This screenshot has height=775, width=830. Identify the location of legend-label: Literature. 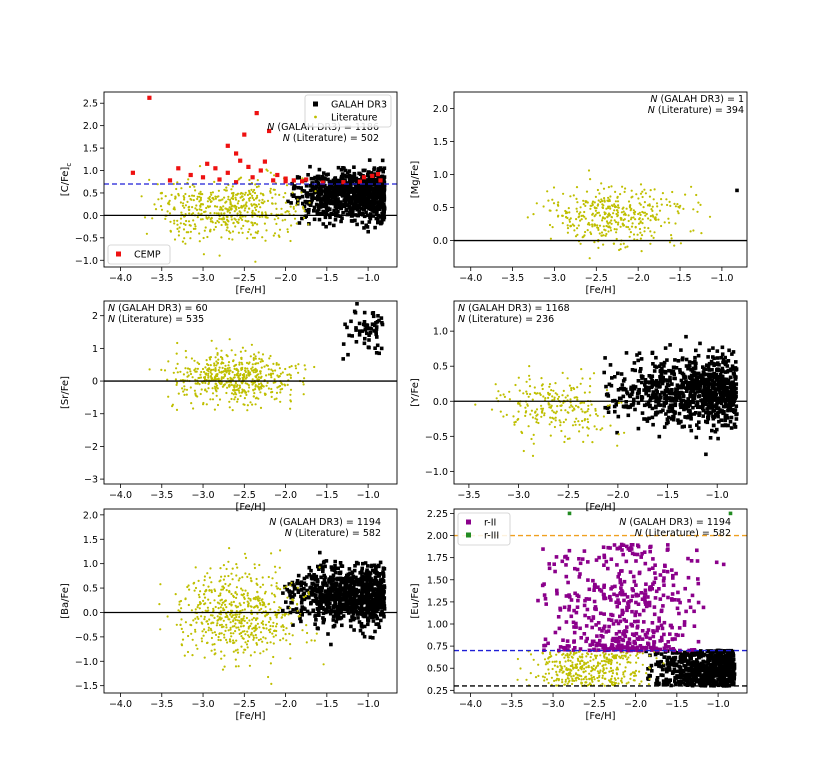
(354, 118).